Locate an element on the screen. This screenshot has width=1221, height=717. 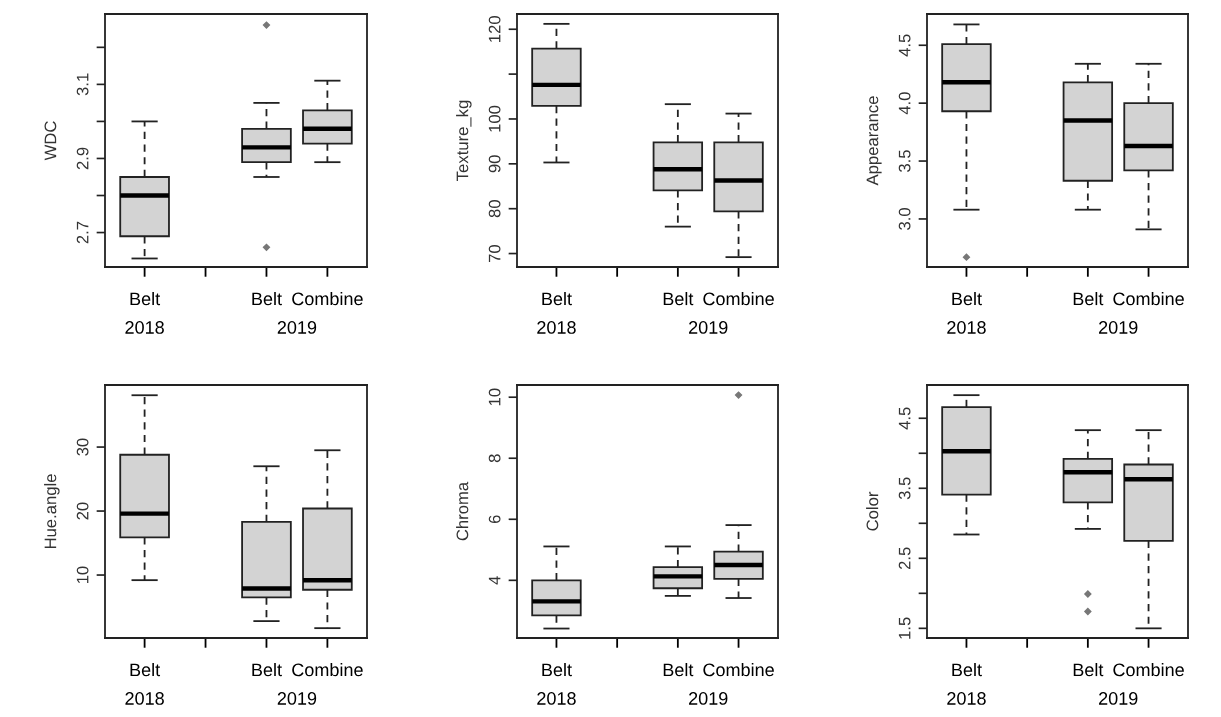
y-axis-title: Chroma is located at coordinates (462, 511).